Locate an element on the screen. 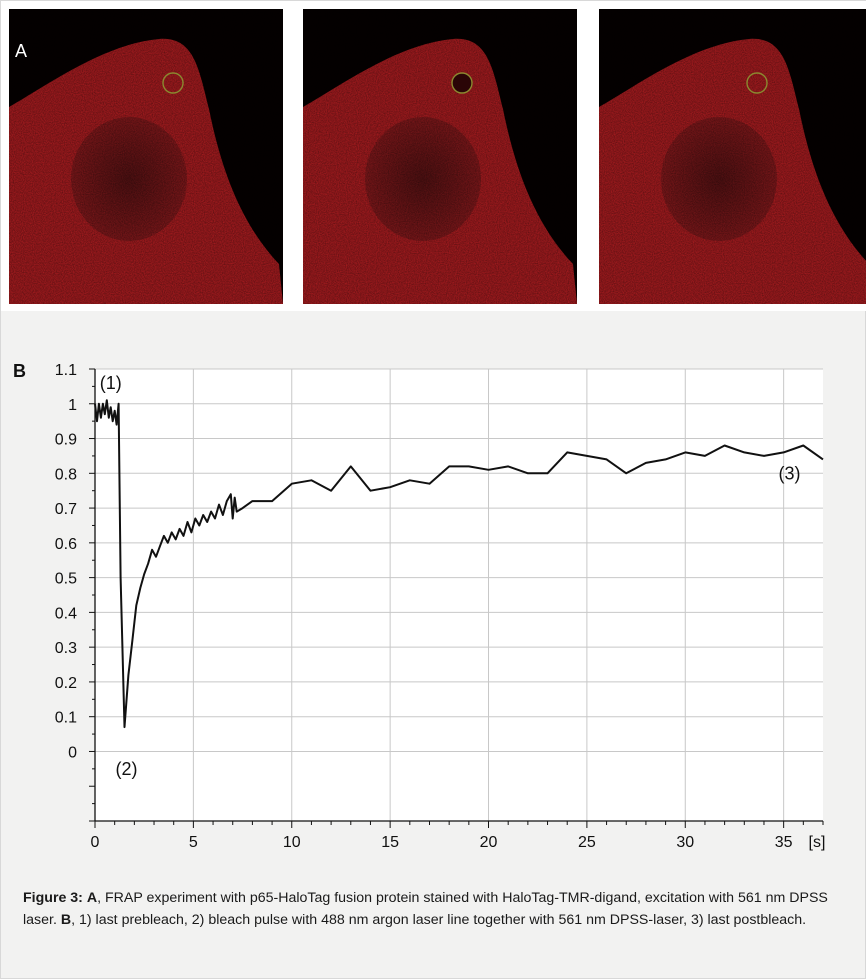  y-tick-label: 0.6 is located at coordinates (66, 544).